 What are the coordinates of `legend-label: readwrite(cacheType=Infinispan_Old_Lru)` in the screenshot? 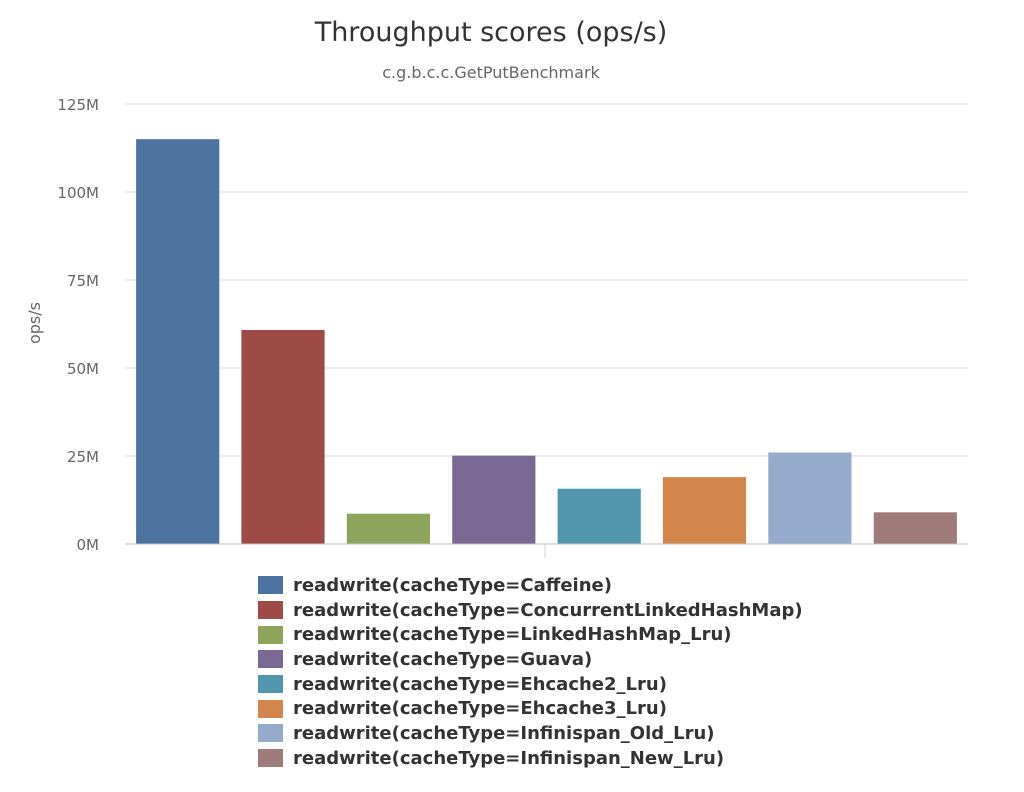 It's located at (504, 733).